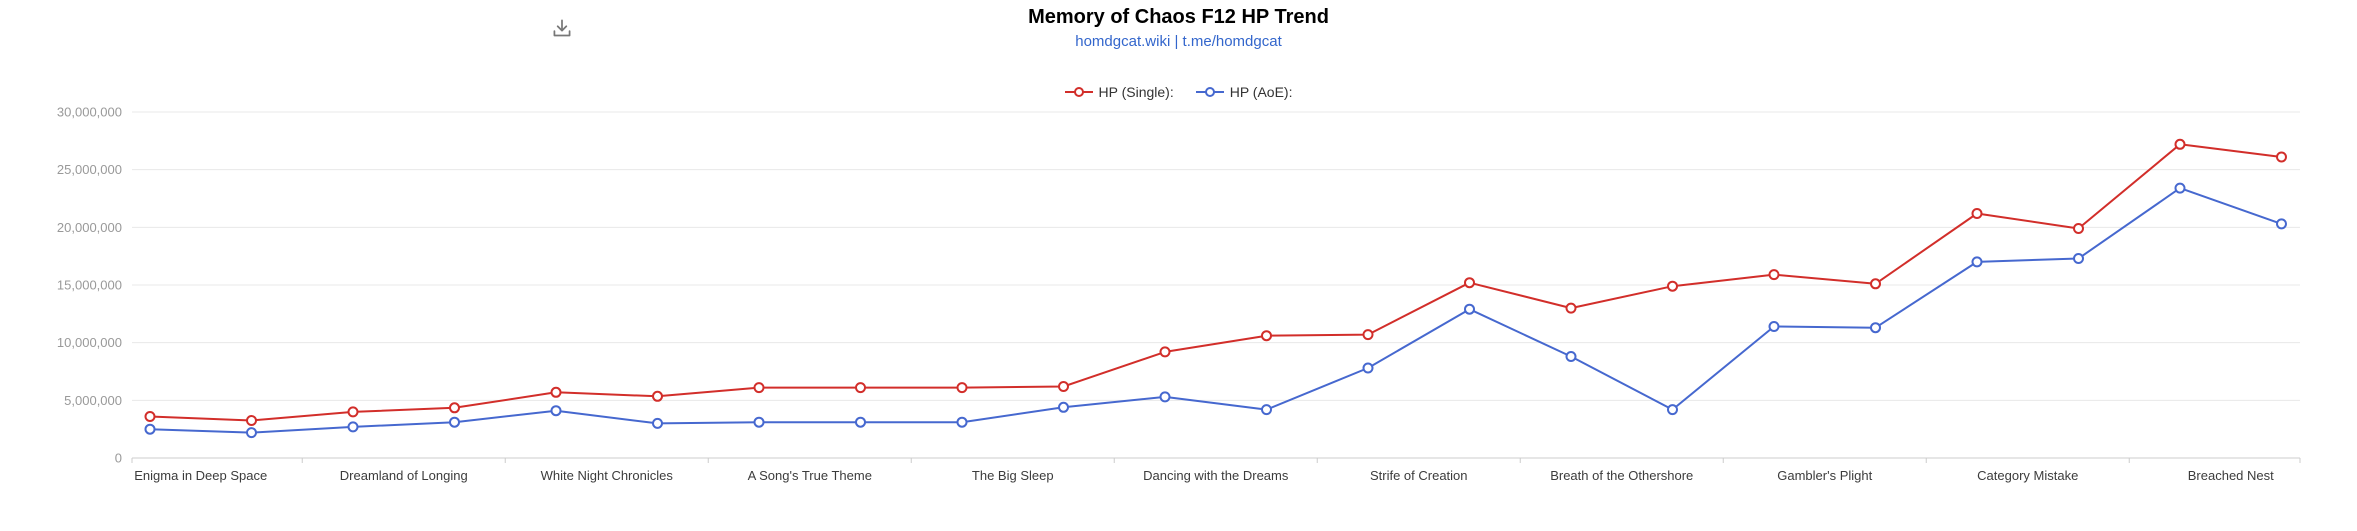  What do you see at coordinates (89, 342) in the screenshot?
I see `svg-text: 10,000,000` at bounding box center [89, 342].